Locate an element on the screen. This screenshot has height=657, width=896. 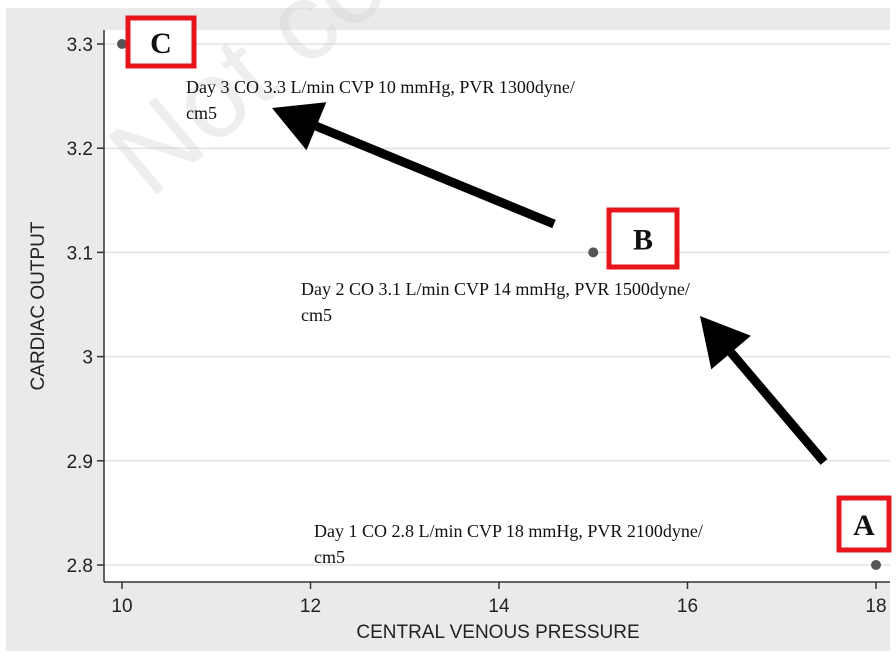
annotation-a-line-2: cm5 is located at coordinates (329, 557).